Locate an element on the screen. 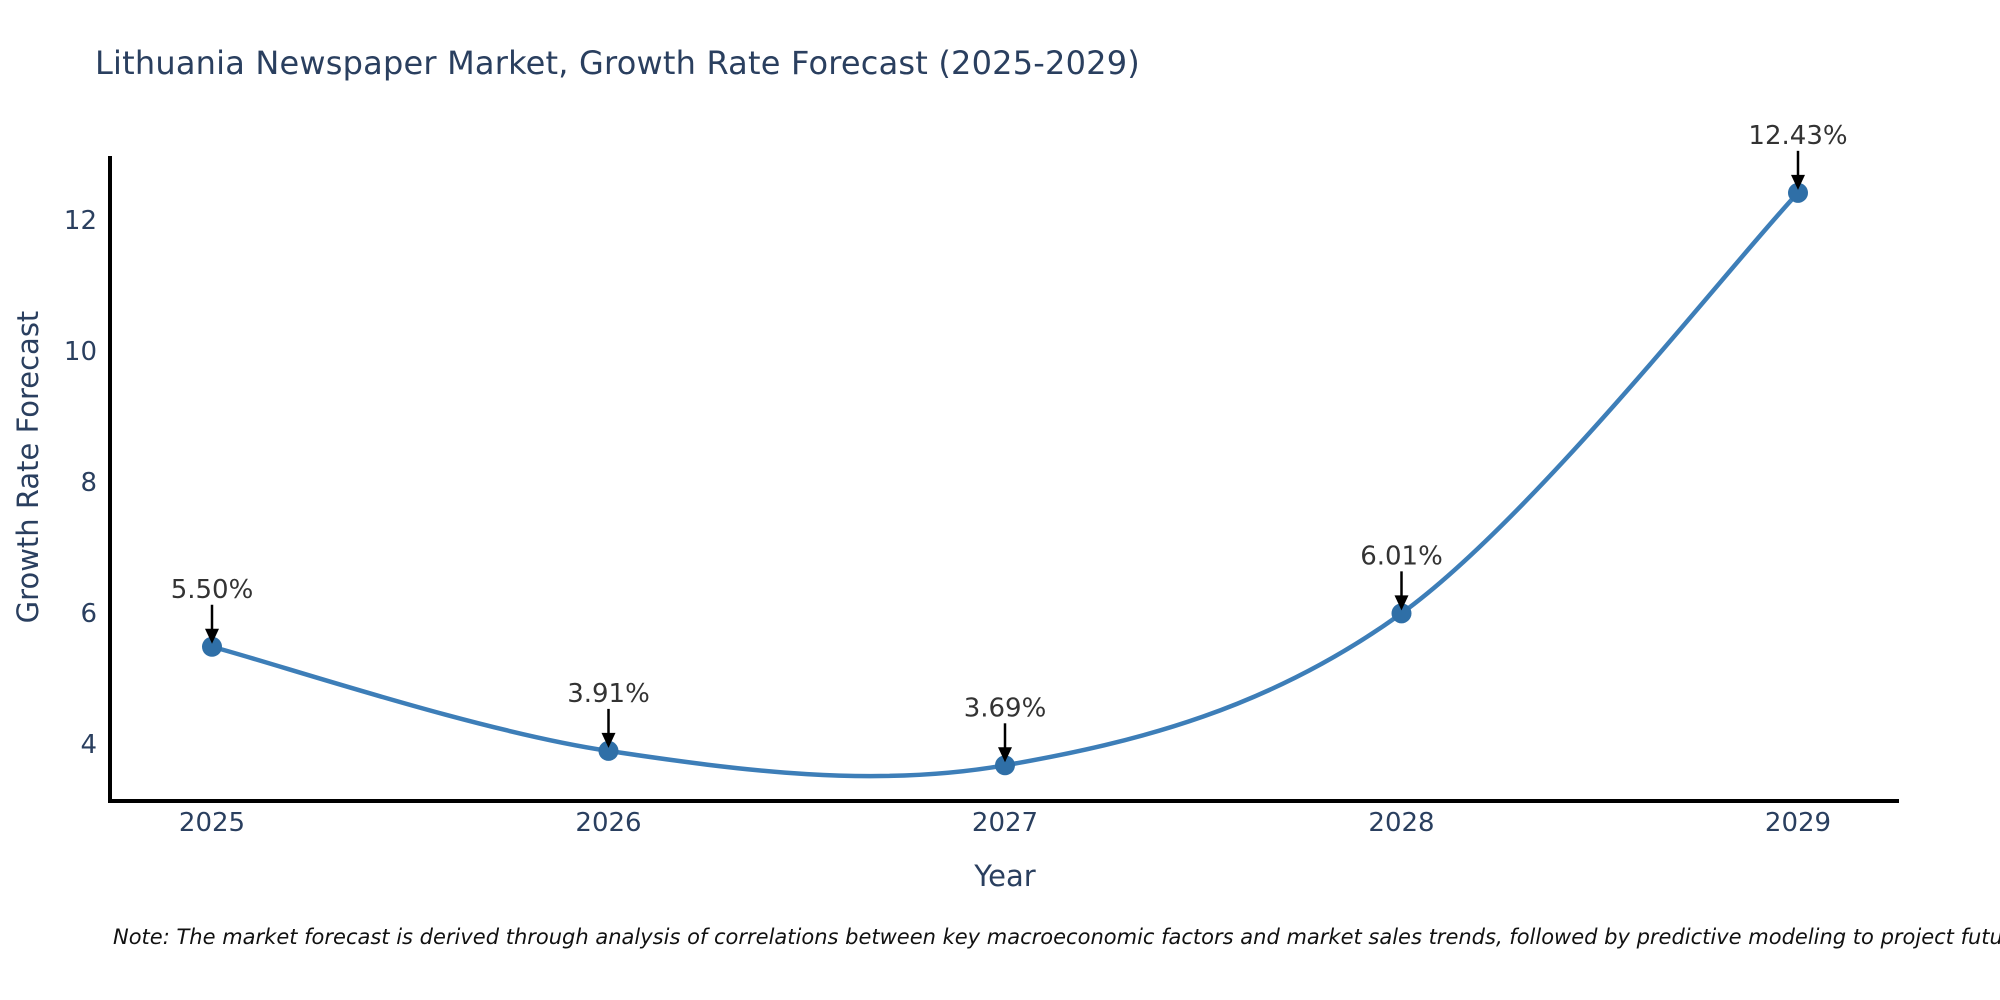 Image resolution: width=2000 pixels, height=1000 pixels. point-value-label: 3.69% is located at coordinates (1005, 708).